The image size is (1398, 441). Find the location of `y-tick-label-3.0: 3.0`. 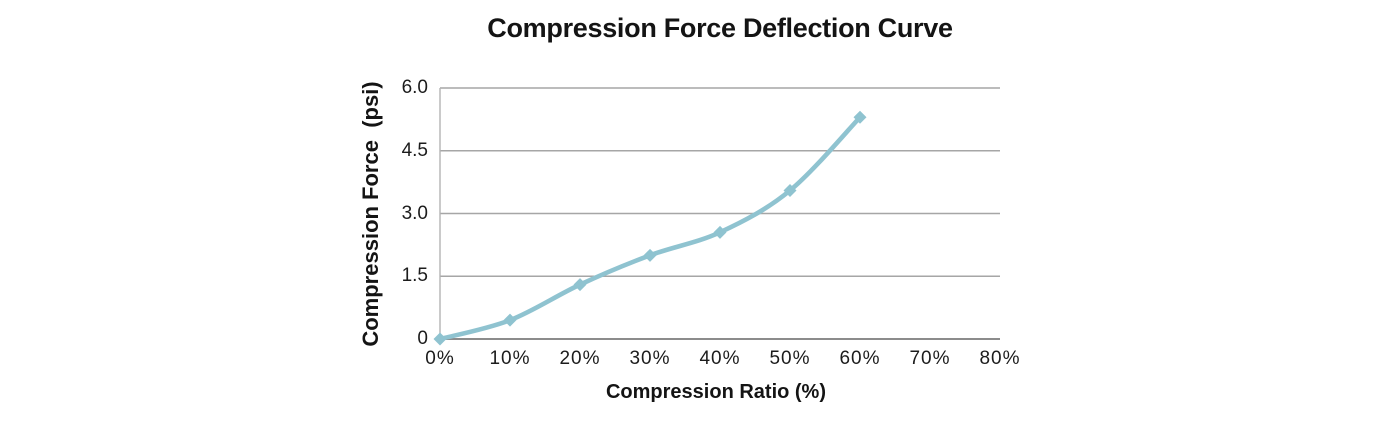

y-tick-label-3.0: 3.0 is located at coordinates (414, 213).